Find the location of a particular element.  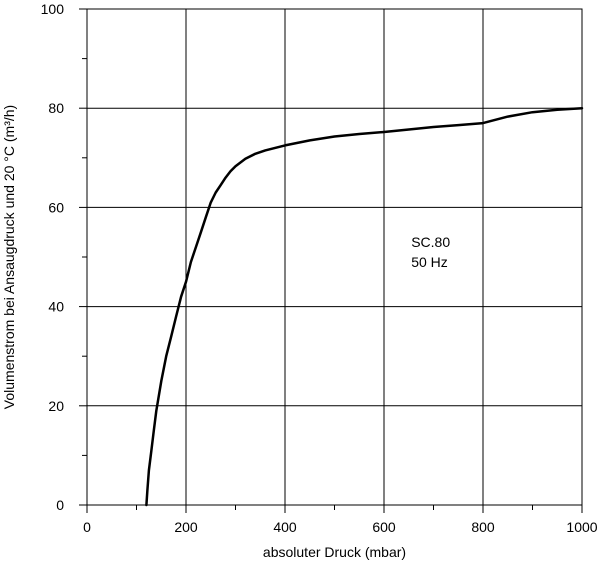

x-tick-label-3: 600 is located at coordinates (384, 527).